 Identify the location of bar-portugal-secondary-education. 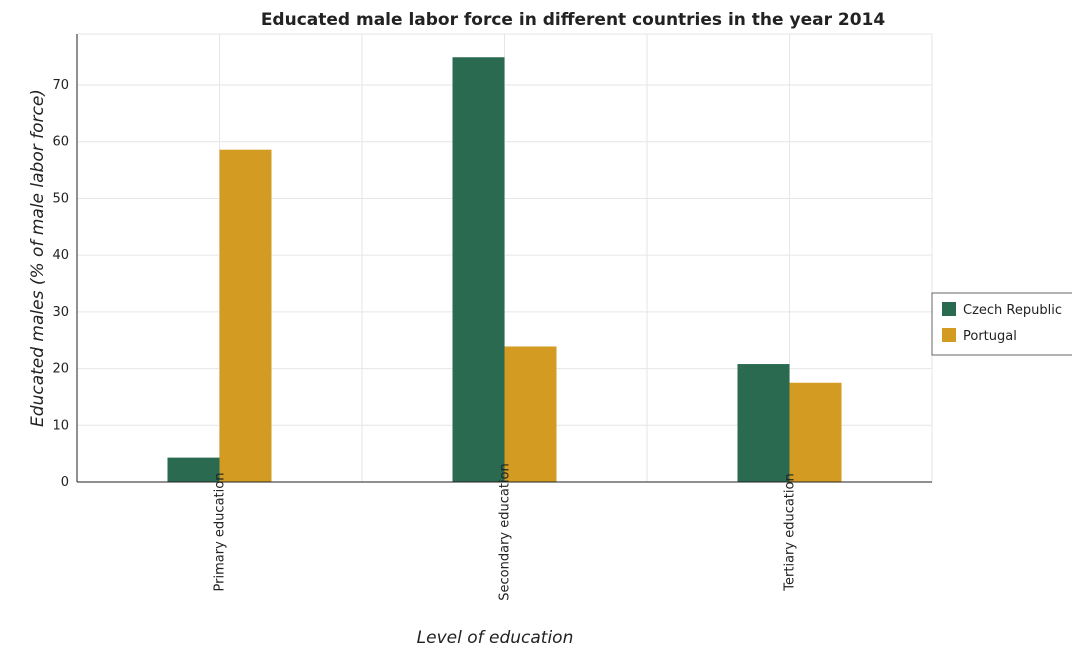
(530, 414).